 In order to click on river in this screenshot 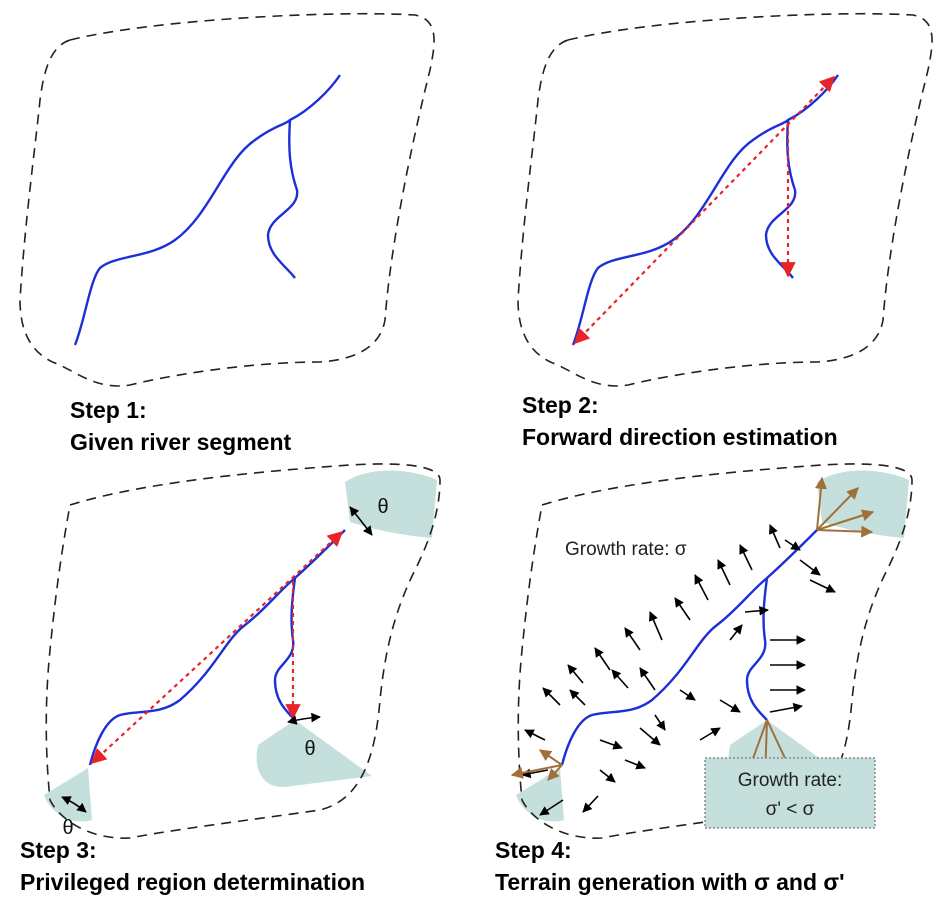, I will do `click(207, 210)`.